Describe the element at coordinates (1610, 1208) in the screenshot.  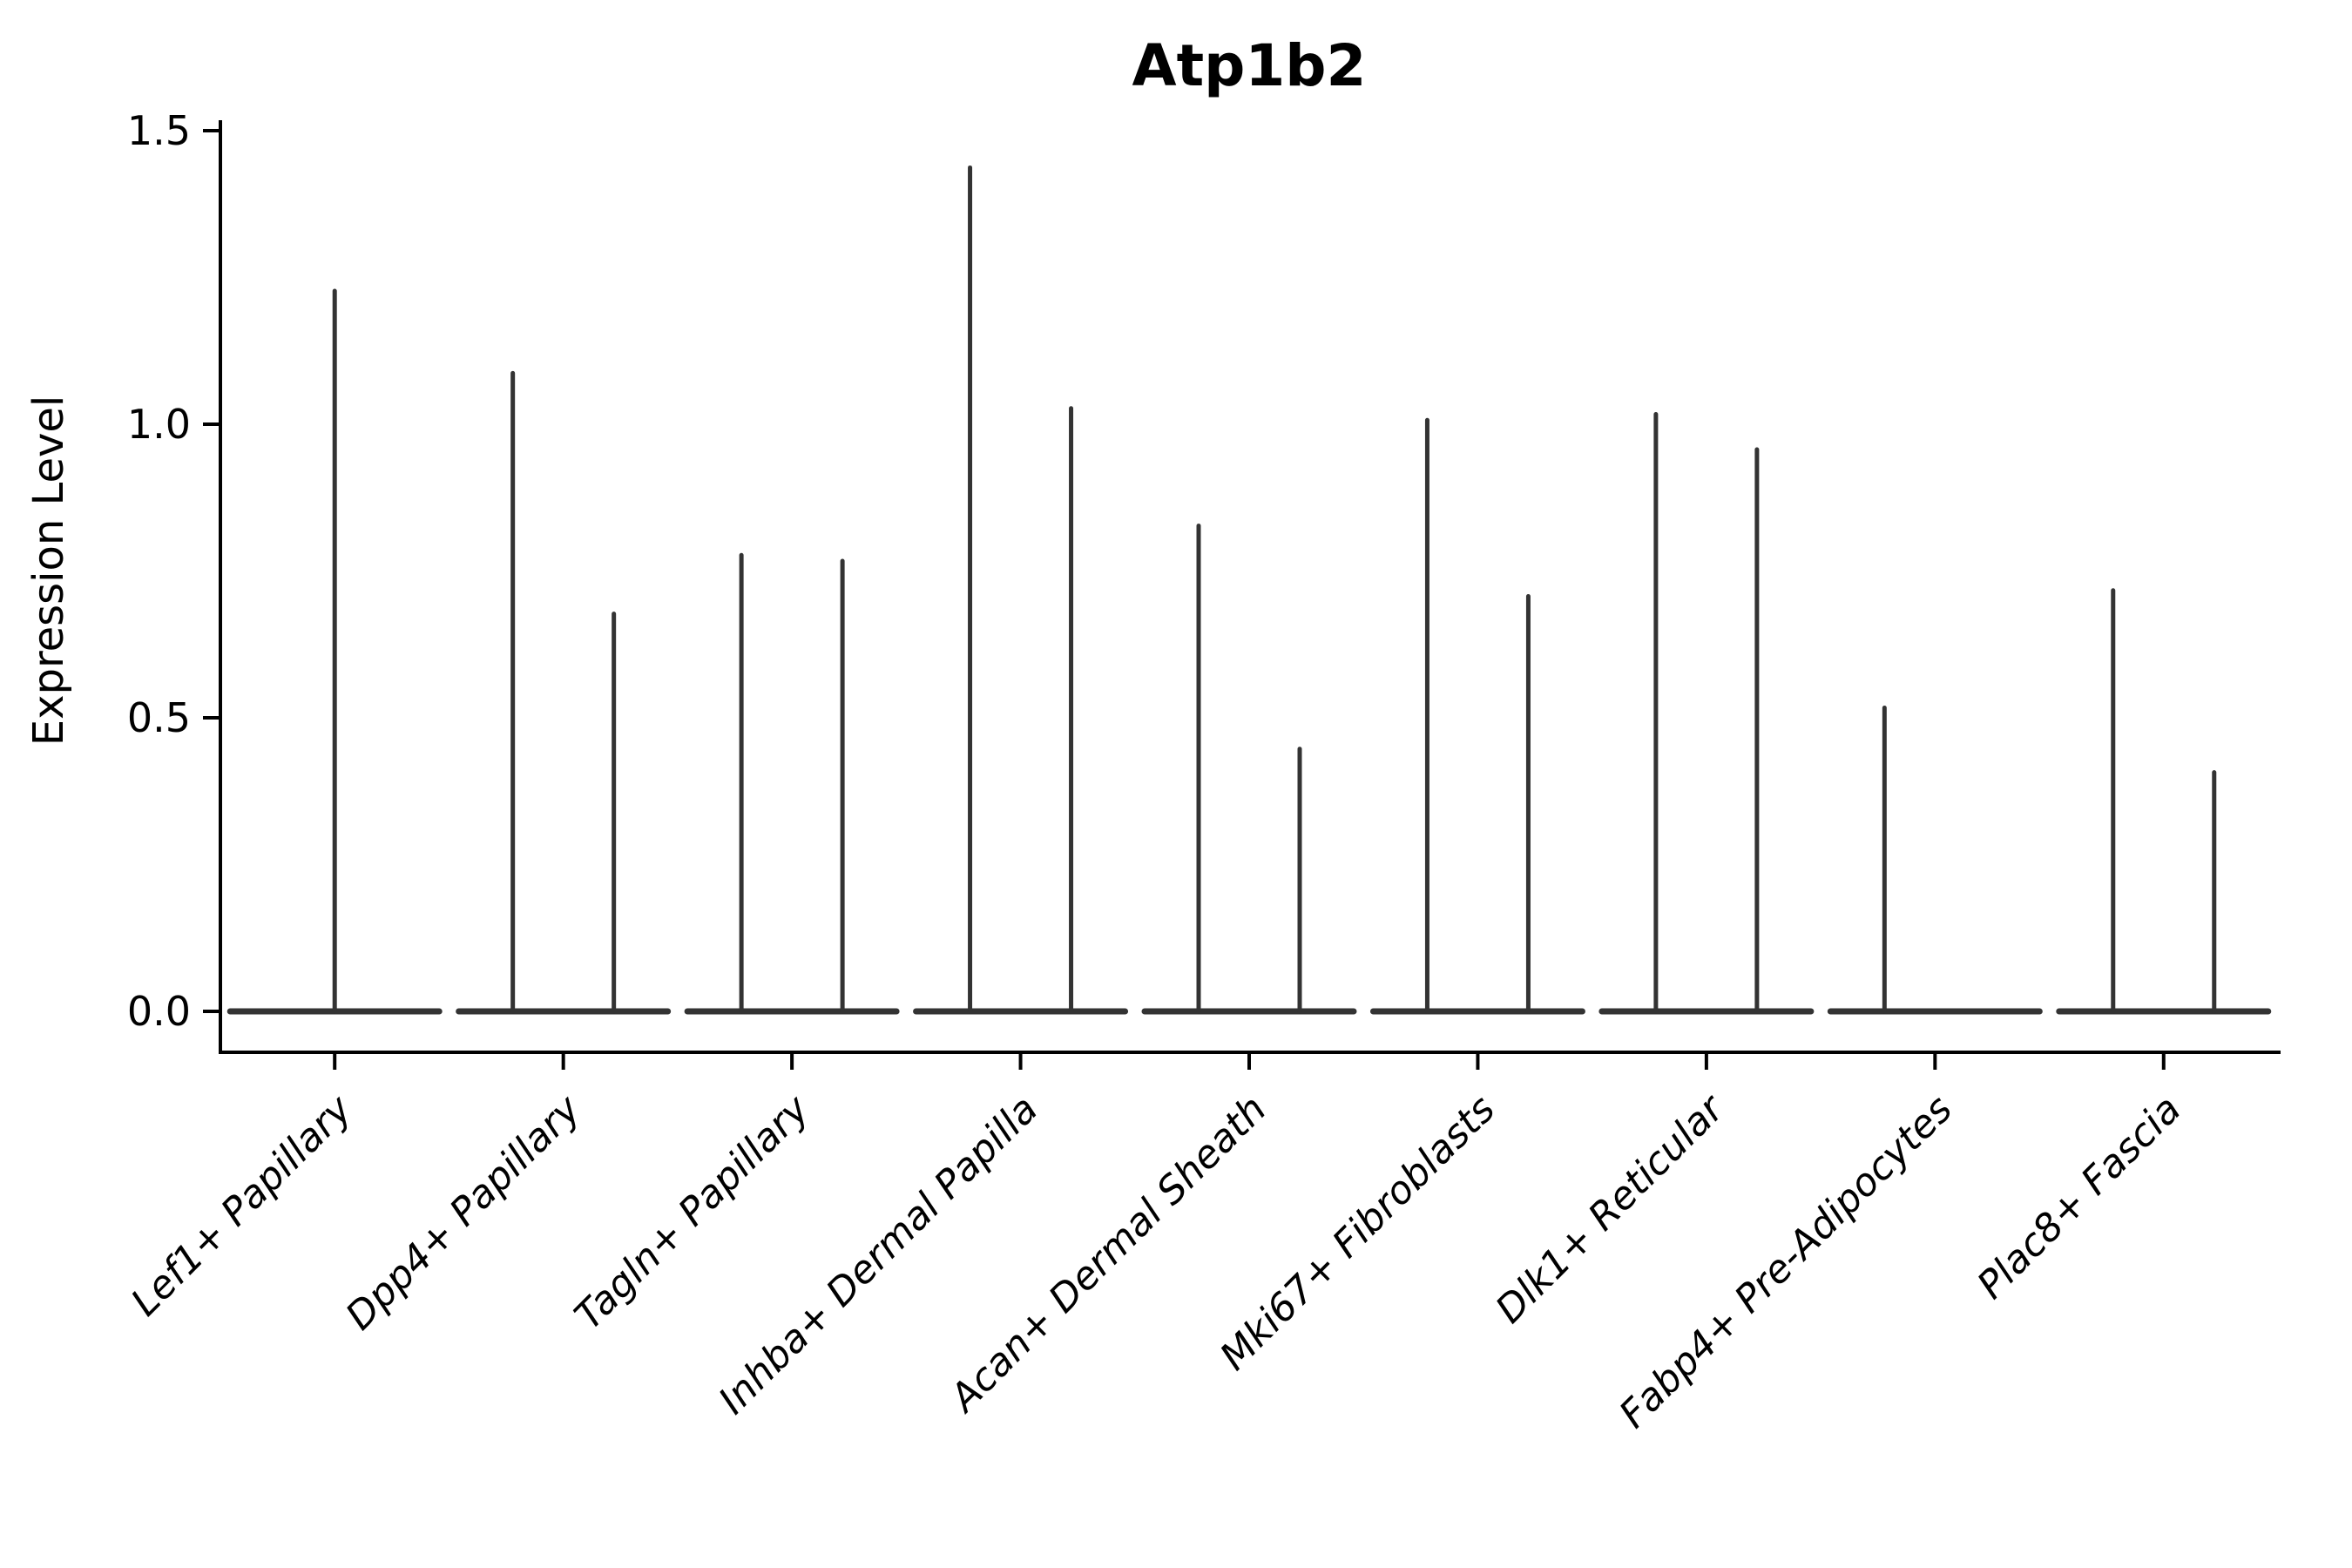
I see `x-tick-label: Dlk1+ Reticular` at that location.